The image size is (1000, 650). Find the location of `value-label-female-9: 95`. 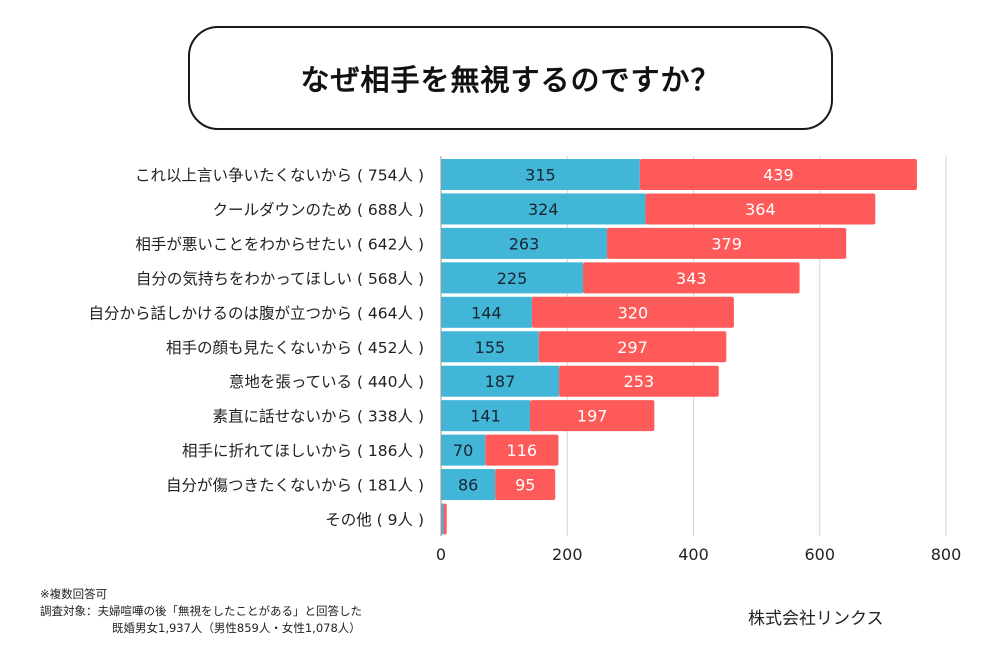

value-label-female-9: 95 is located at coordinates (525, 485).